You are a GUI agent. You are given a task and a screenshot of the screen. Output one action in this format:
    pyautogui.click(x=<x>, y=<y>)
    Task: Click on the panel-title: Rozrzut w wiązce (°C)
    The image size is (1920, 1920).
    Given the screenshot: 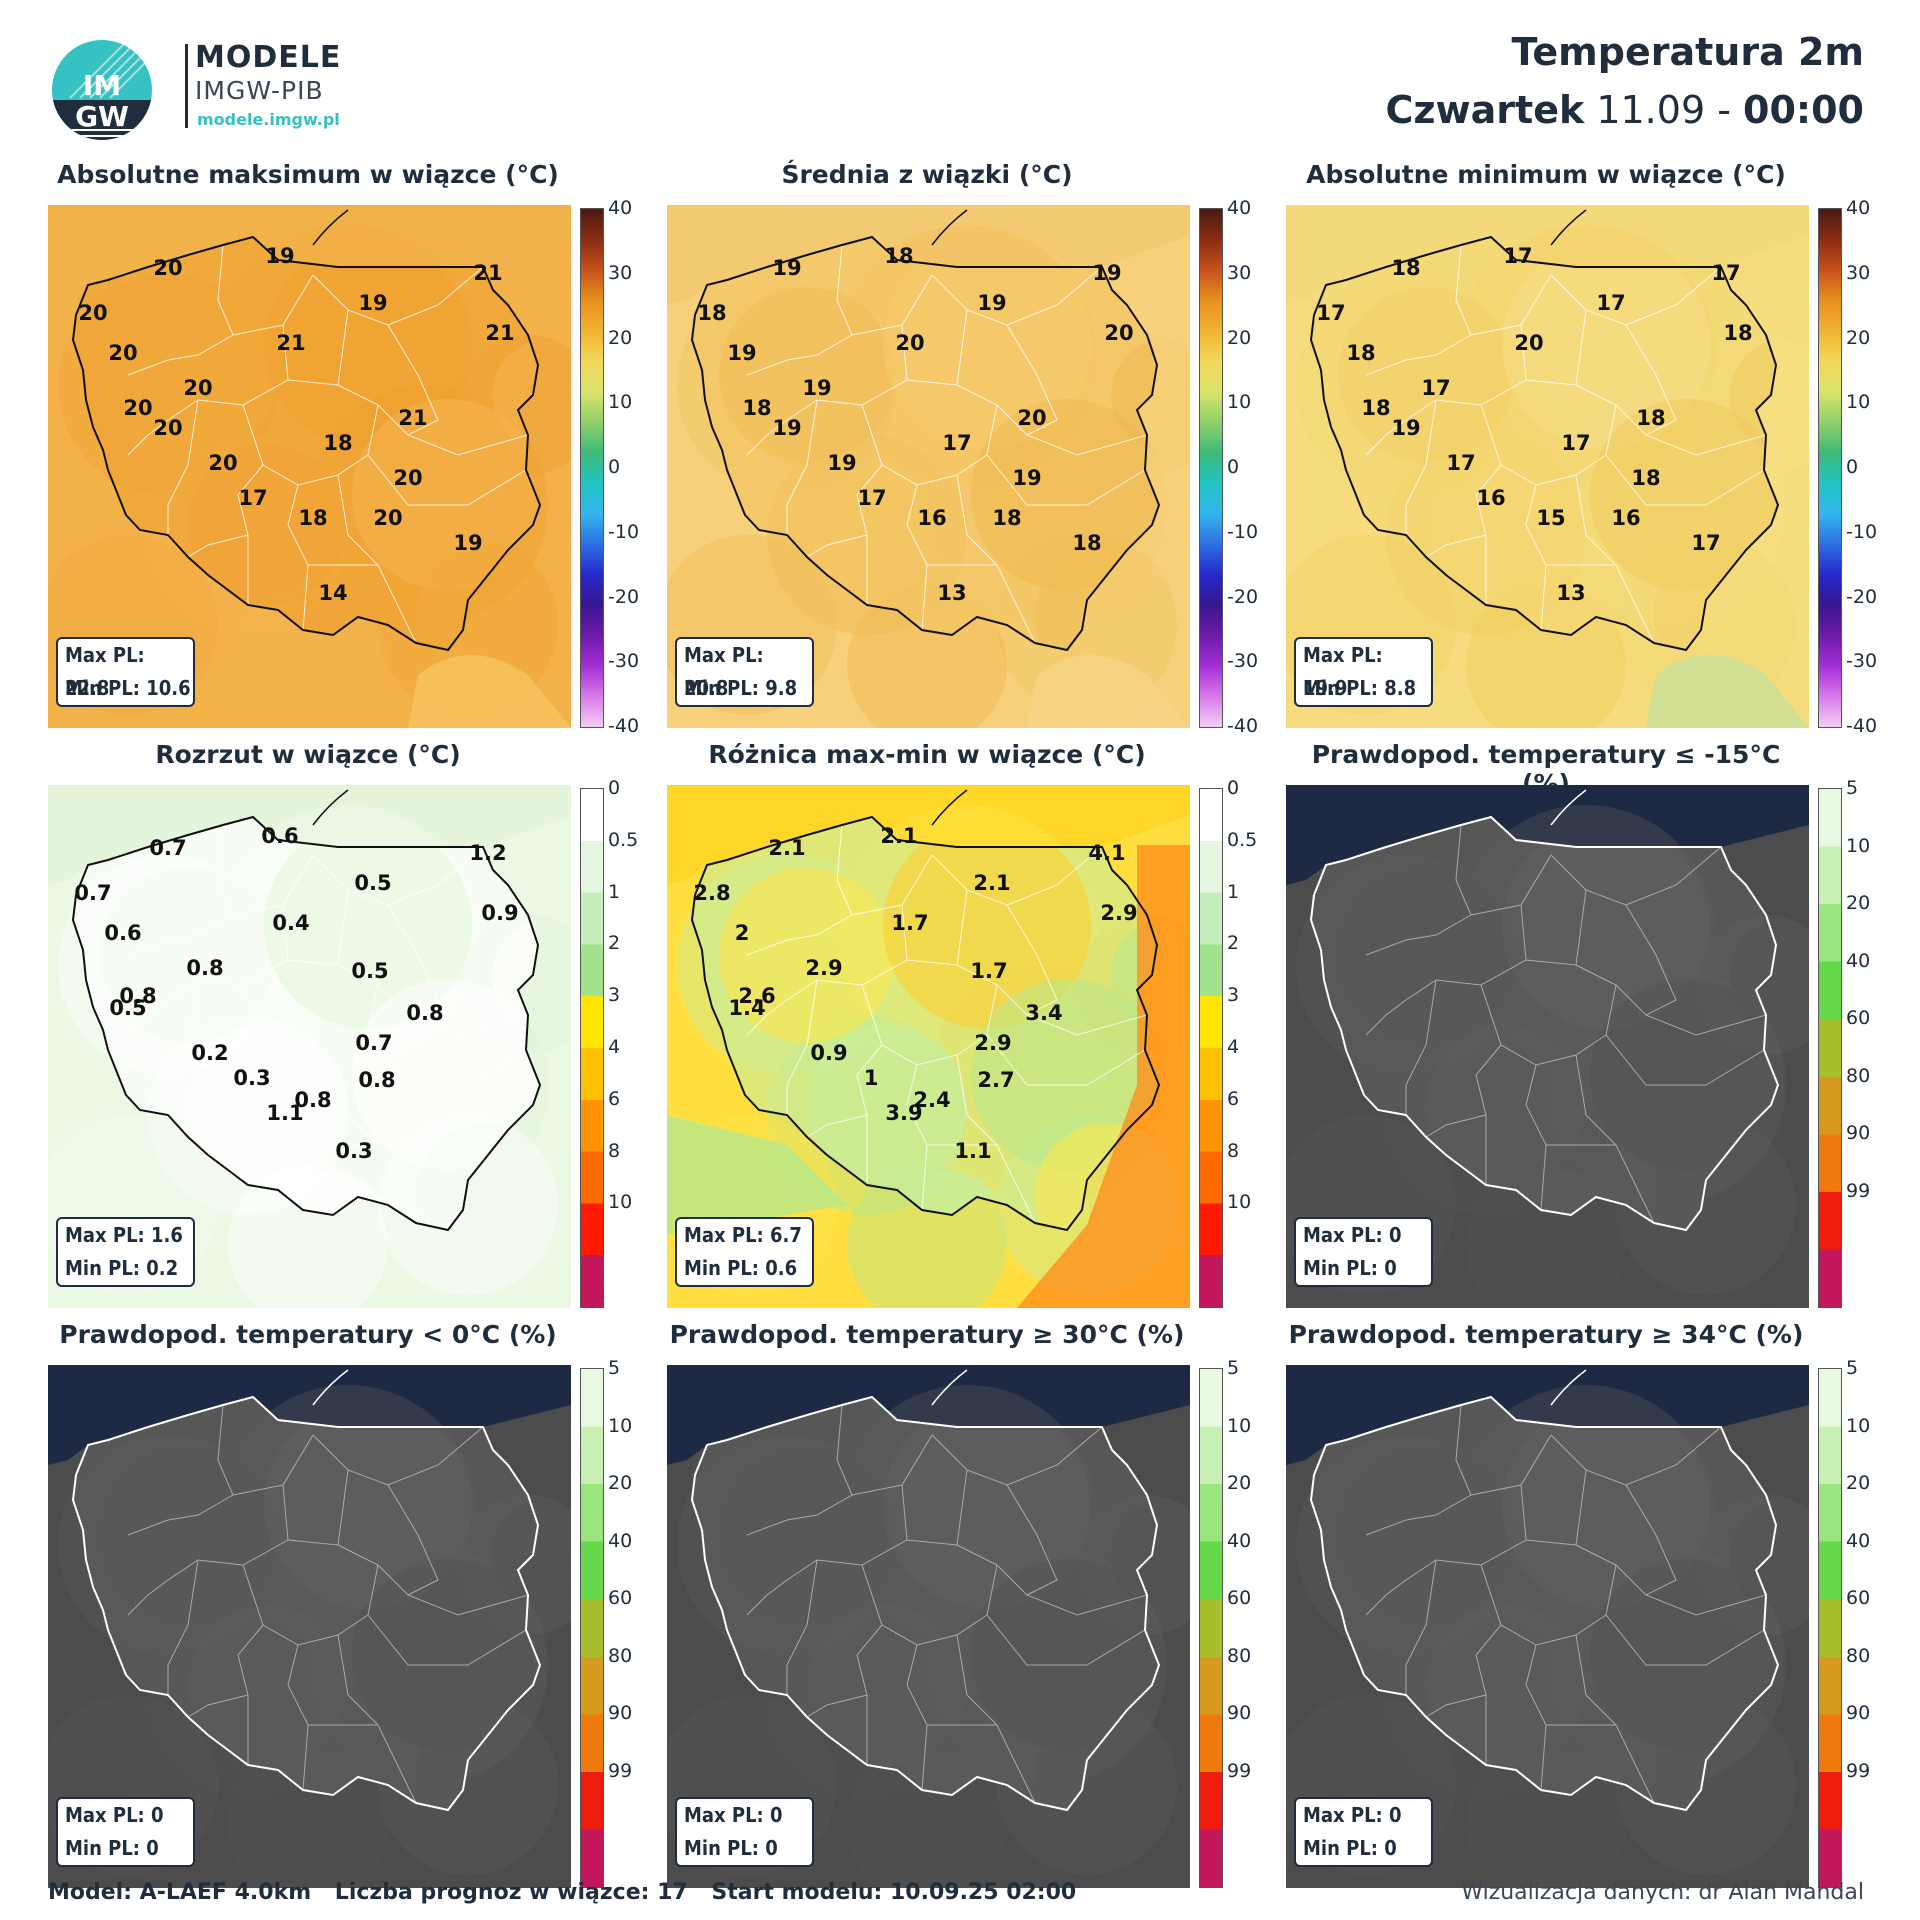 What is the action you would take?
    pyautogui.click(x=308, y=754)
    